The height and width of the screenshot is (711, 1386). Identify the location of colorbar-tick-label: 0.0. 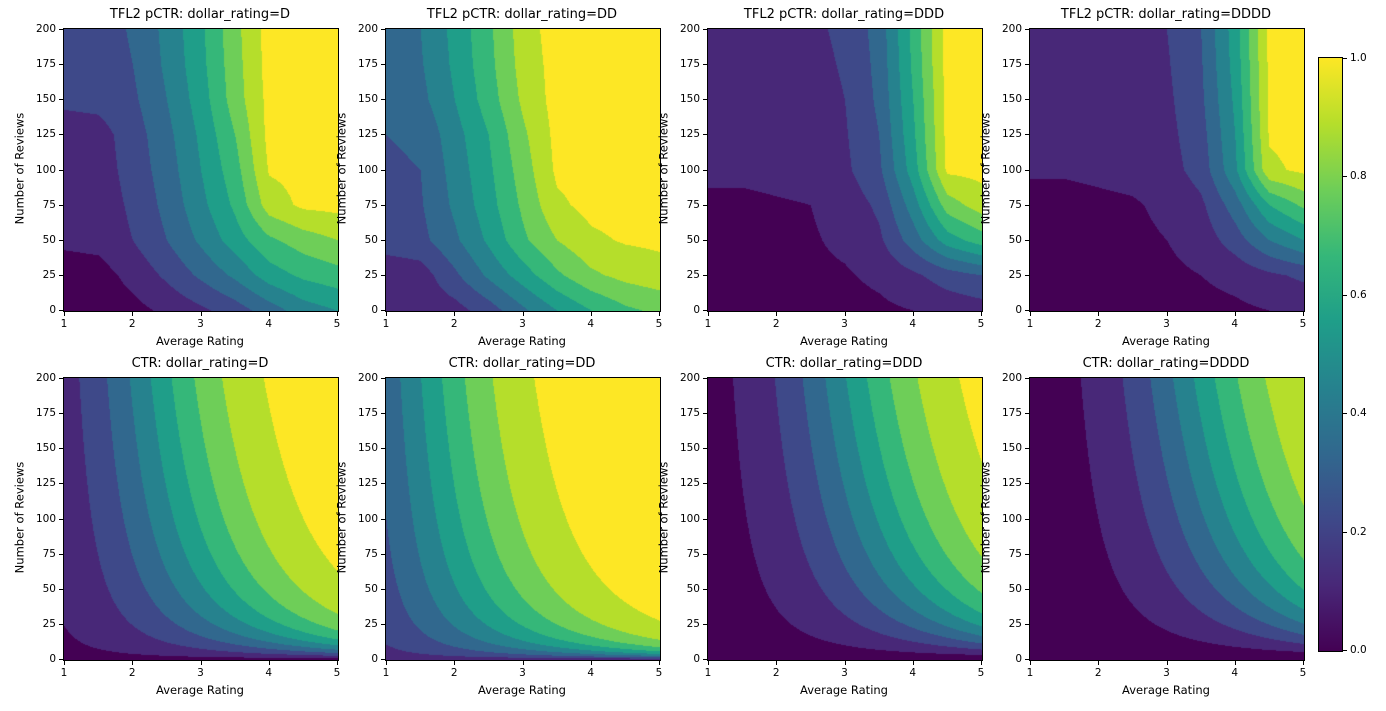
(1358, 650).